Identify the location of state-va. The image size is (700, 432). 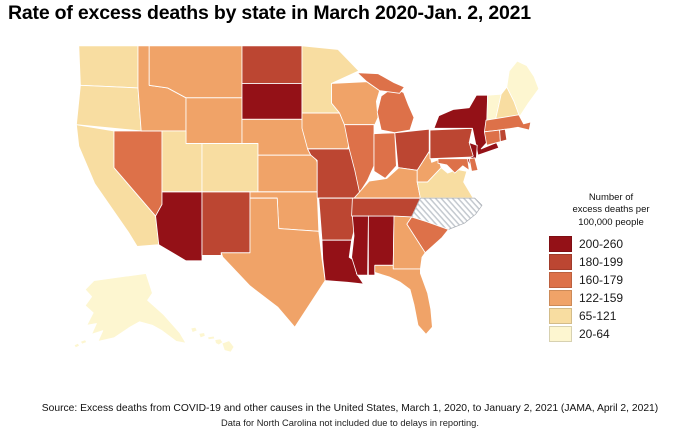
(445, 183).